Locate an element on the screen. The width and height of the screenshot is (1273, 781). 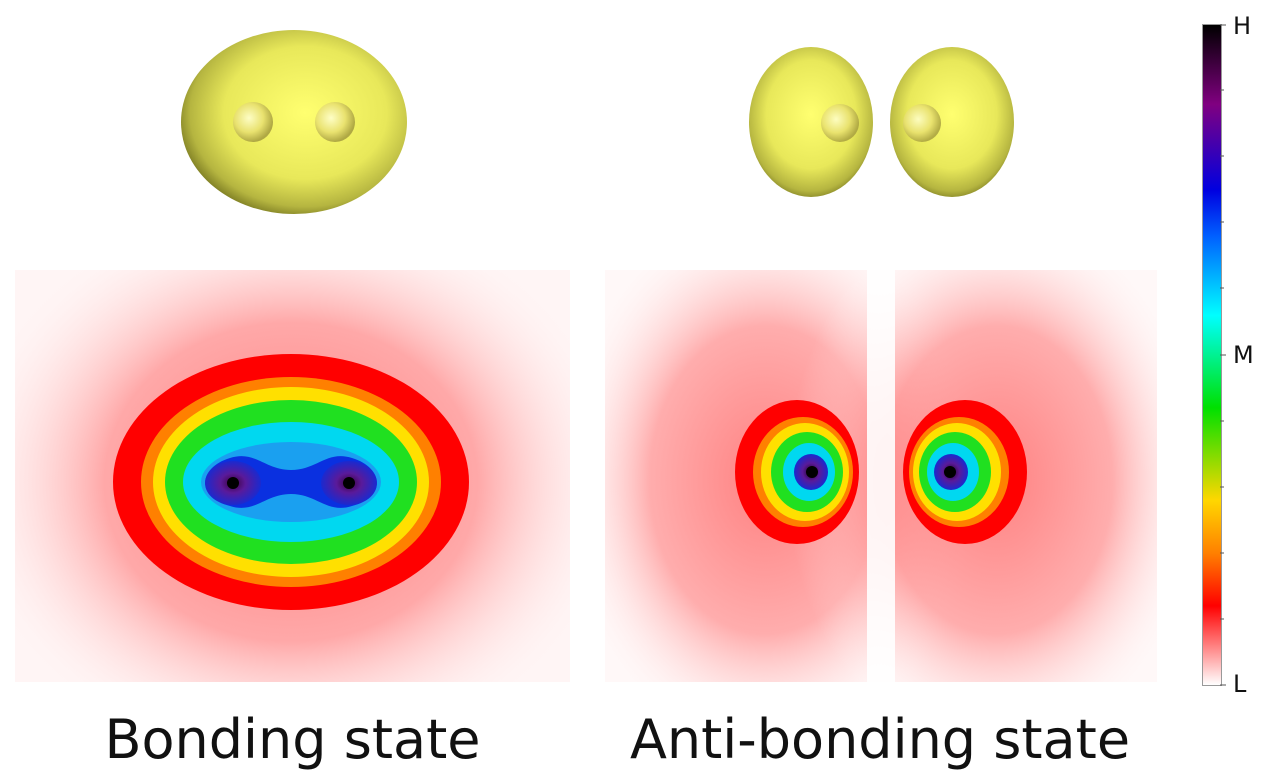
colorbar-mid-label: M is located at coordinates (1243, 355).